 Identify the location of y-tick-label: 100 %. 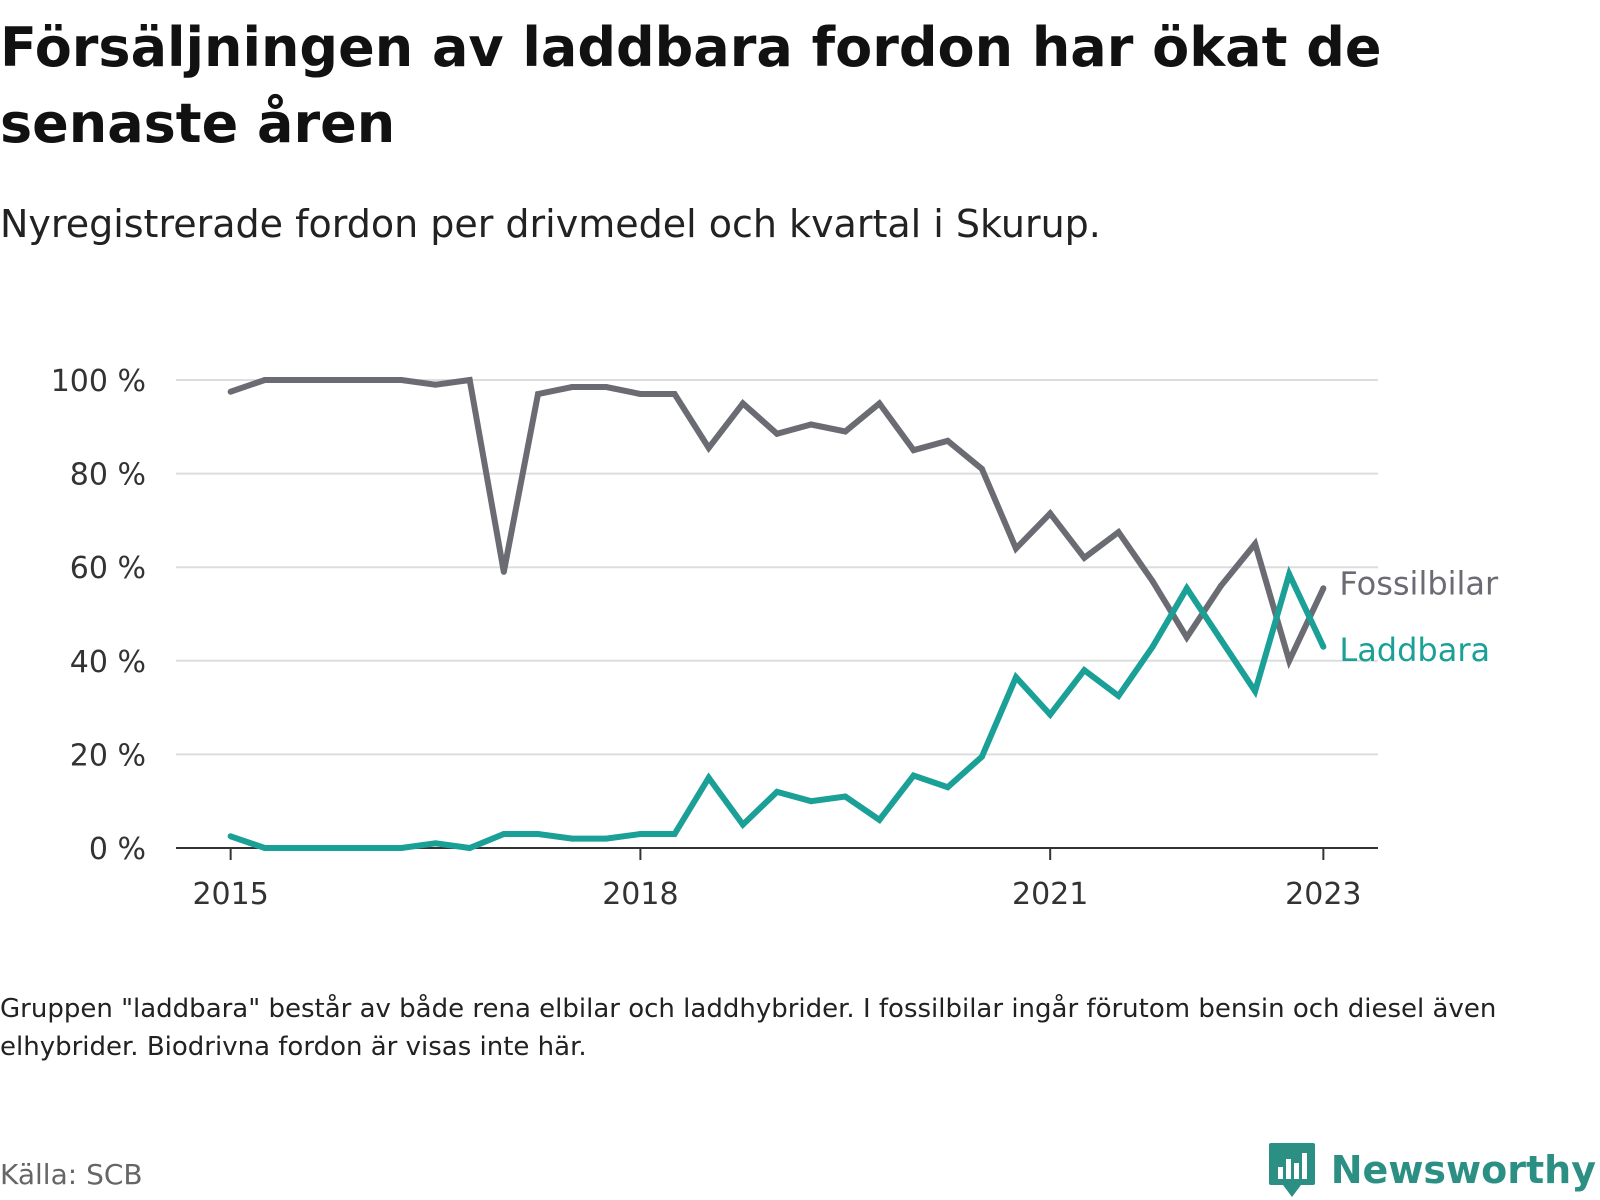
(98, 381).